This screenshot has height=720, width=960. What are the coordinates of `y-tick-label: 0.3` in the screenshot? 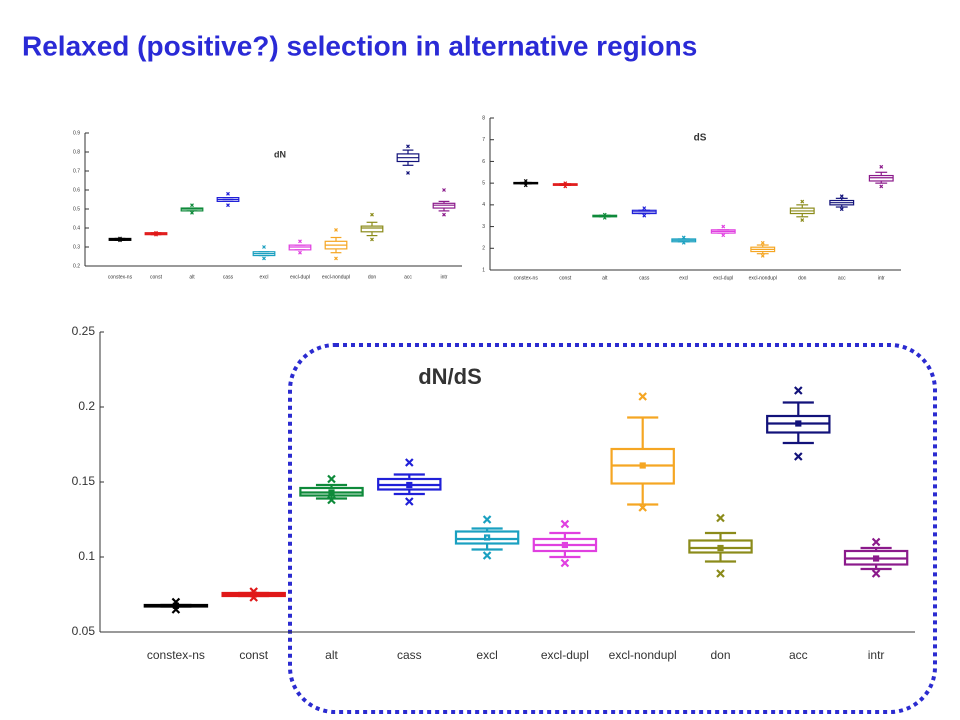 It's located at (76, 247).